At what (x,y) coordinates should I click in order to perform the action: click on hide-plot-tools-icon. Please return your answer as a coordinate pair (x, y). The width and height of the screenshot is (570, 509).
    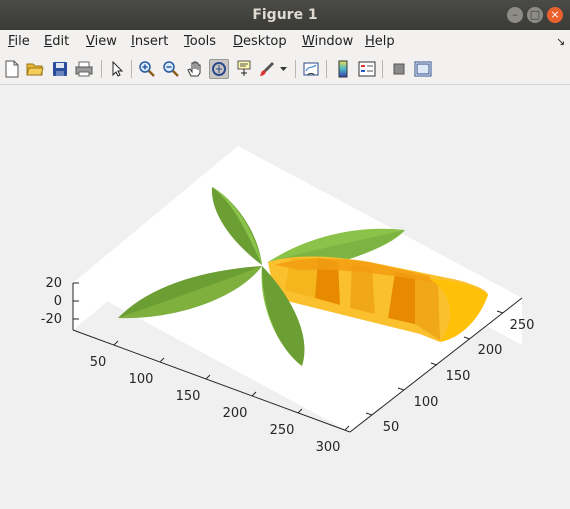
    Looking at the image, I should click on (399, 69).